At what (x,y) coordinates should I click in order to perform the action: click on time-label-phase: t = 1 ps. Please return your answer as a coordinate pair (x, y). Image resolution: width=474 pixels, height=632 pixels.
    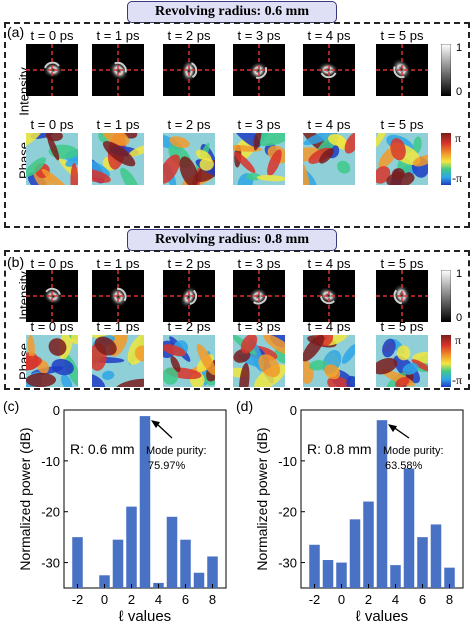
    Looking at the image, I should click on (118, 124).